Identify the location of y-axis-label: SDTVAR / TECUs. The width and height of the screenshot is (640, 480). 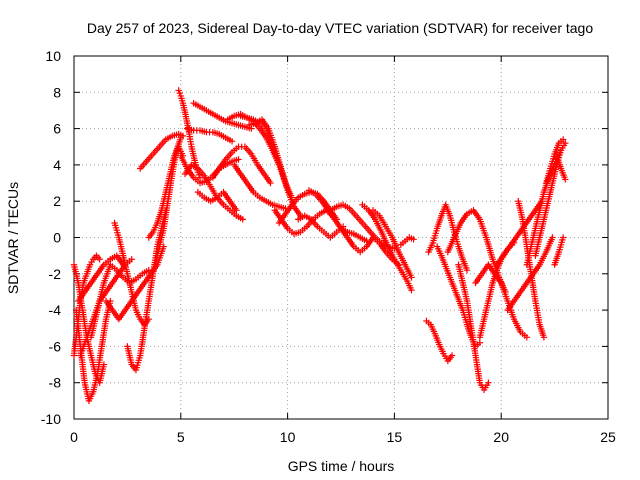
(13, 238).